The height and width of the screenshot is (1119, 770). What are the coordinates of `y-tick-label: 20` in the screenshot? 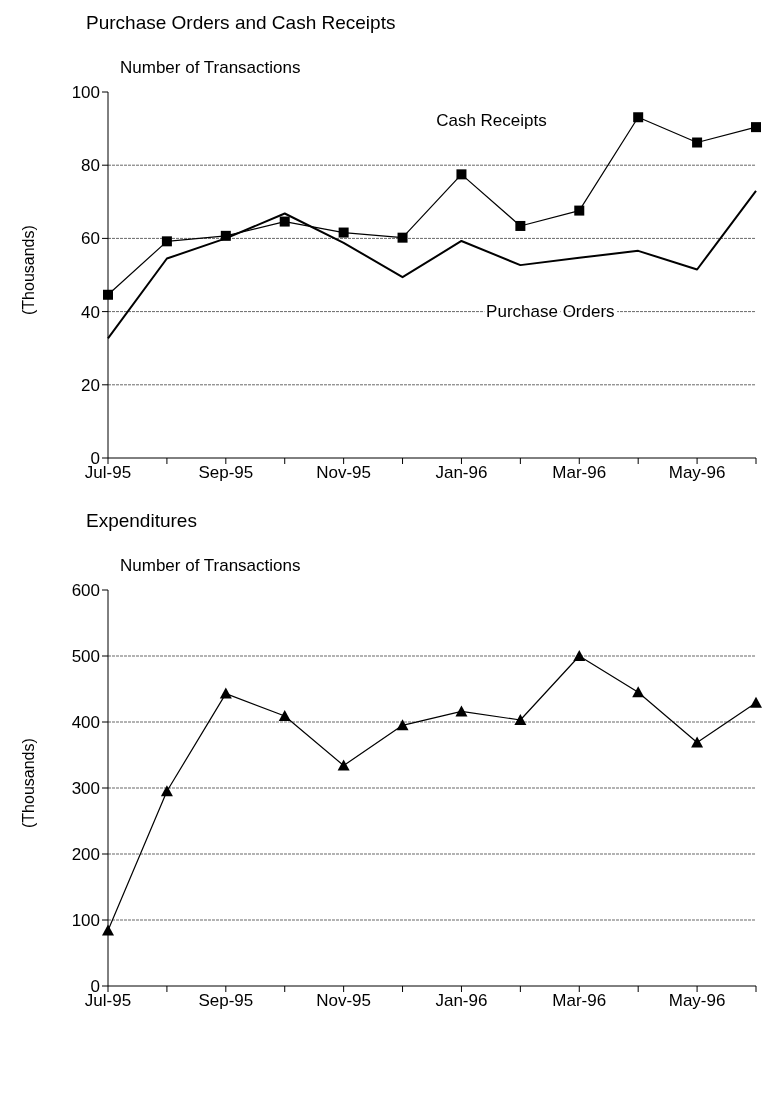 It's located at (90, 385).